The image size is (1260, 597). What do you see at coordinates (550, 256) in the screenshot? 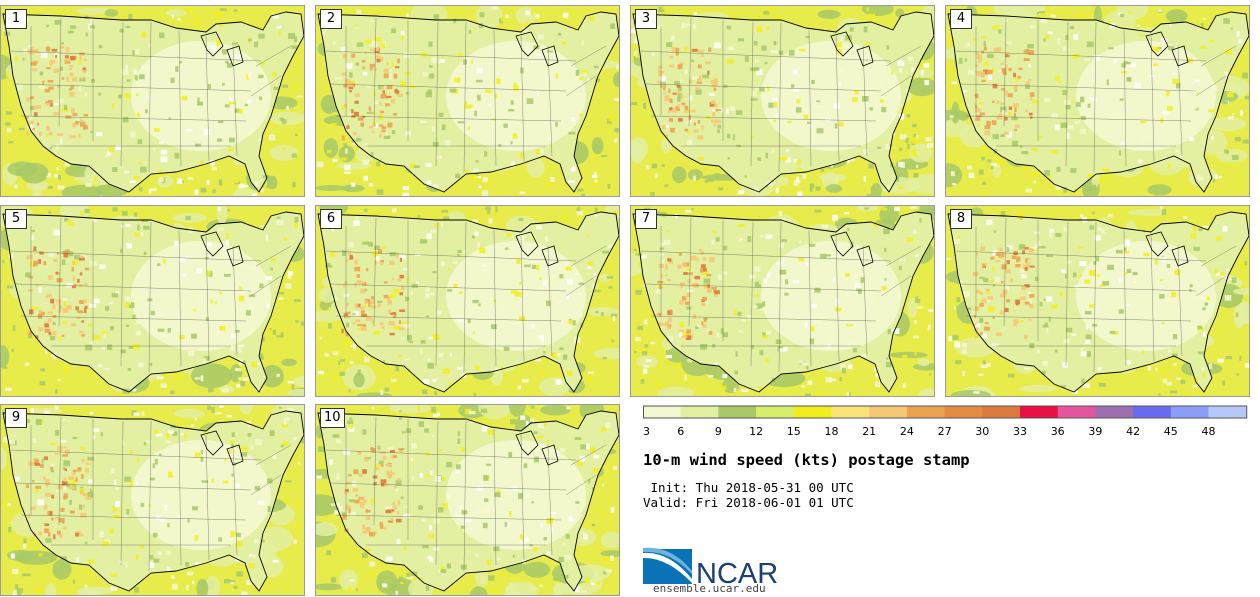
I see `great-lakes` at bounding box center [550, 256].